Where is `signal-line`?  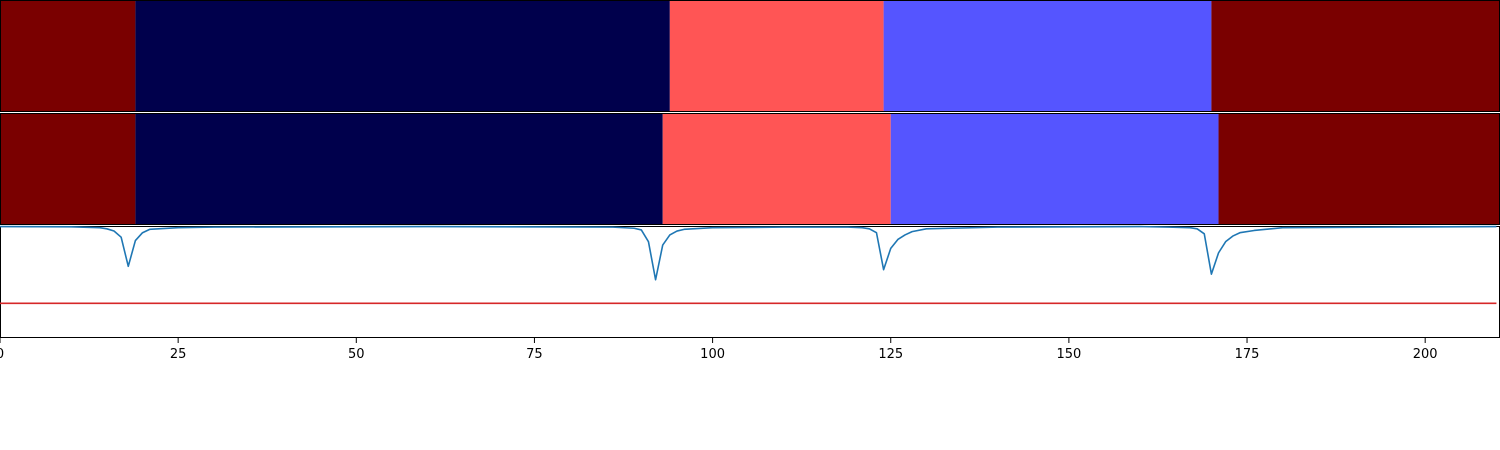
signal-line is located at coordinates (748, 253).